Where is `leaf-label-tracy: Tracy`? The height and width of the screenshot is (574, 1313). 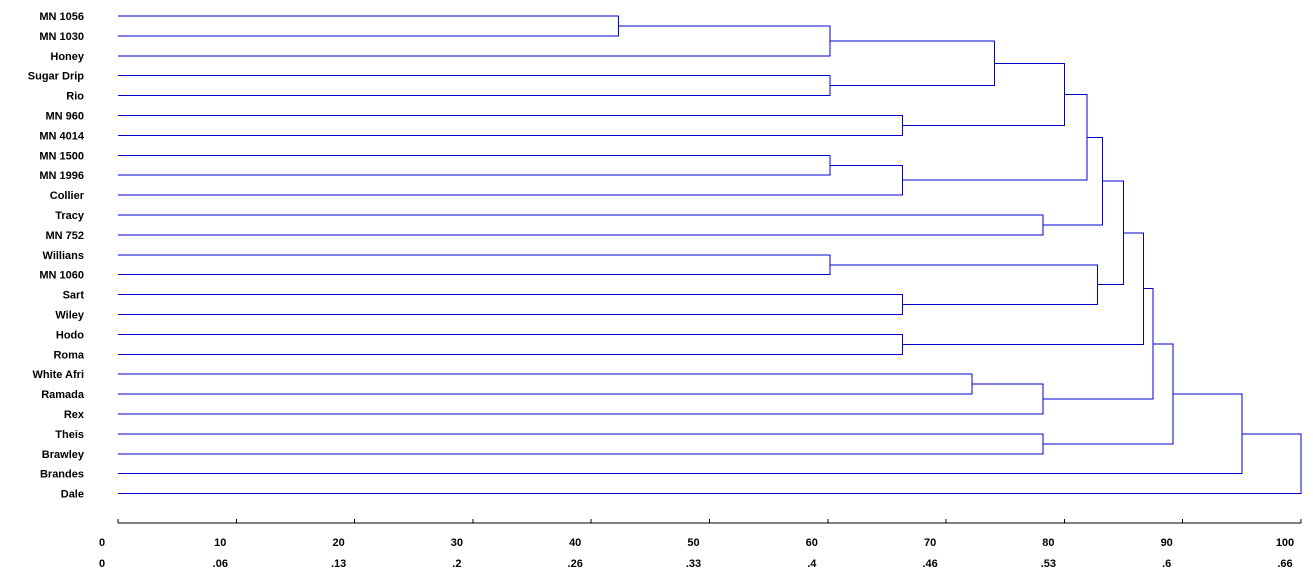 leaf-label-tracy: Tracy is located at coordinates (70, 216).